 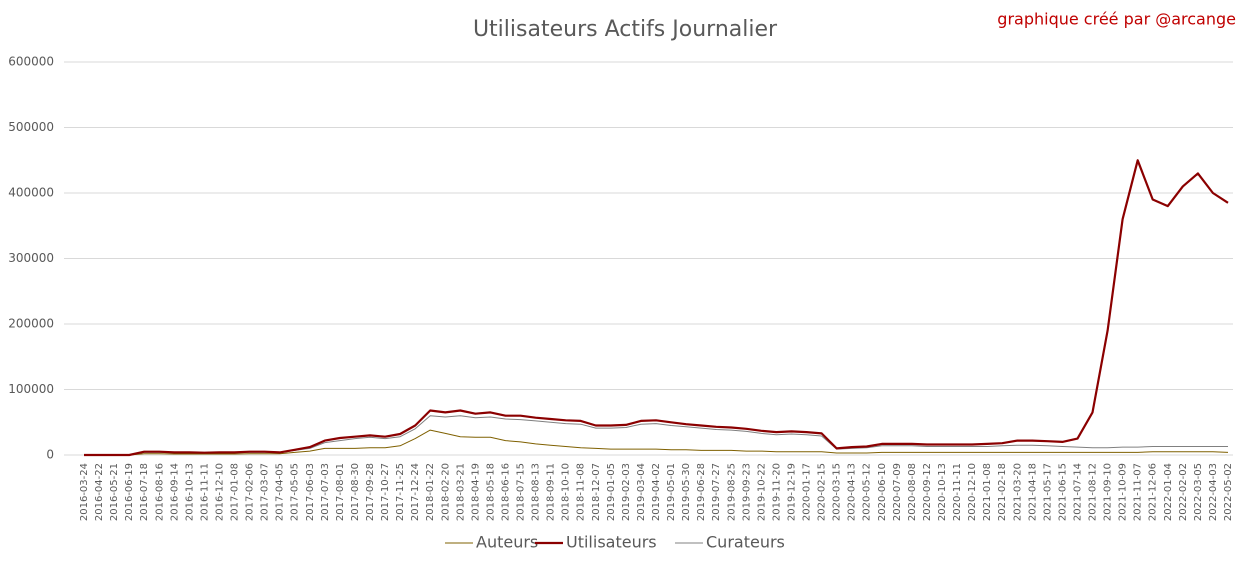 What do you see at coordinates (972, 492) in the screenshot?
I see `x-tick-label: 2020-12-10` at bounding box center [972, 492].